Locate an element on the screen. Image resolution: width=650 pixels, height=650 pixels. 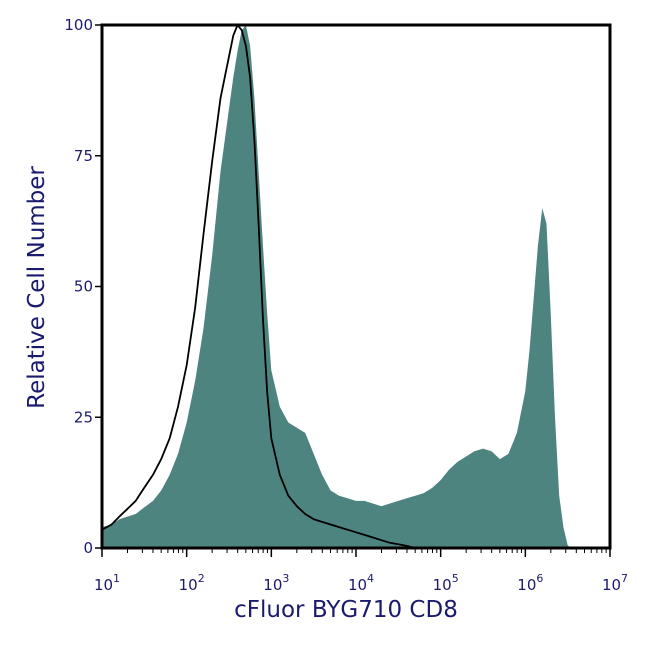
x-tick-label: 10⁵ is located at coordinates (446, 583).